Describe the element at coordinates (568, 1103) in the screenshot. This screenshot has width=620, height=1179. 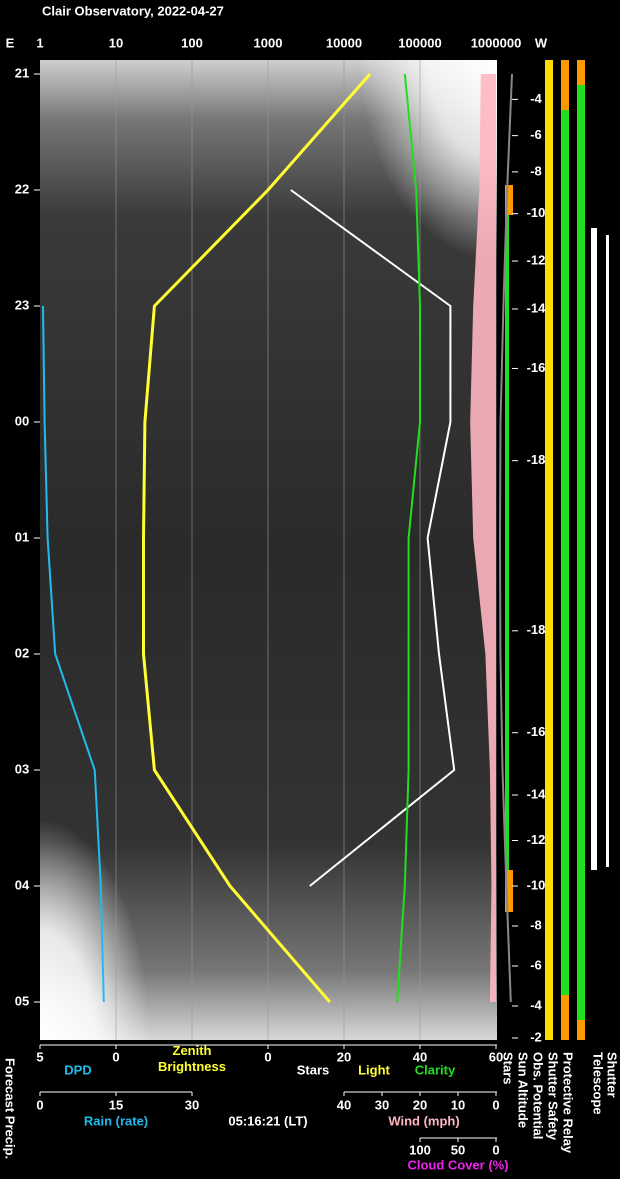
I see `status-label: Protective Relay` at that location.